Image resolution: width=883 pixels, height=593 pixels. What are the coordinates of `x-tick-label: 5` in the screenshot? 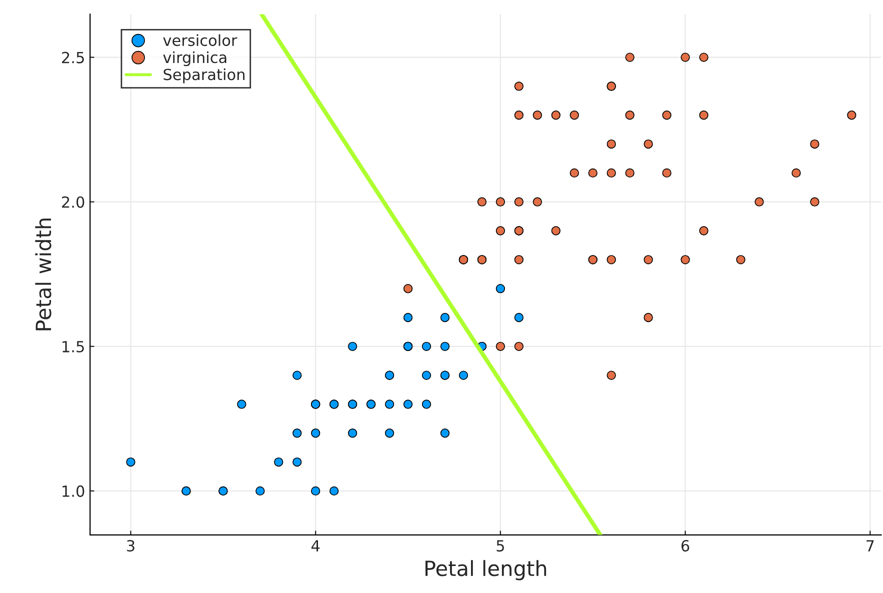 It's located at (500, 546).